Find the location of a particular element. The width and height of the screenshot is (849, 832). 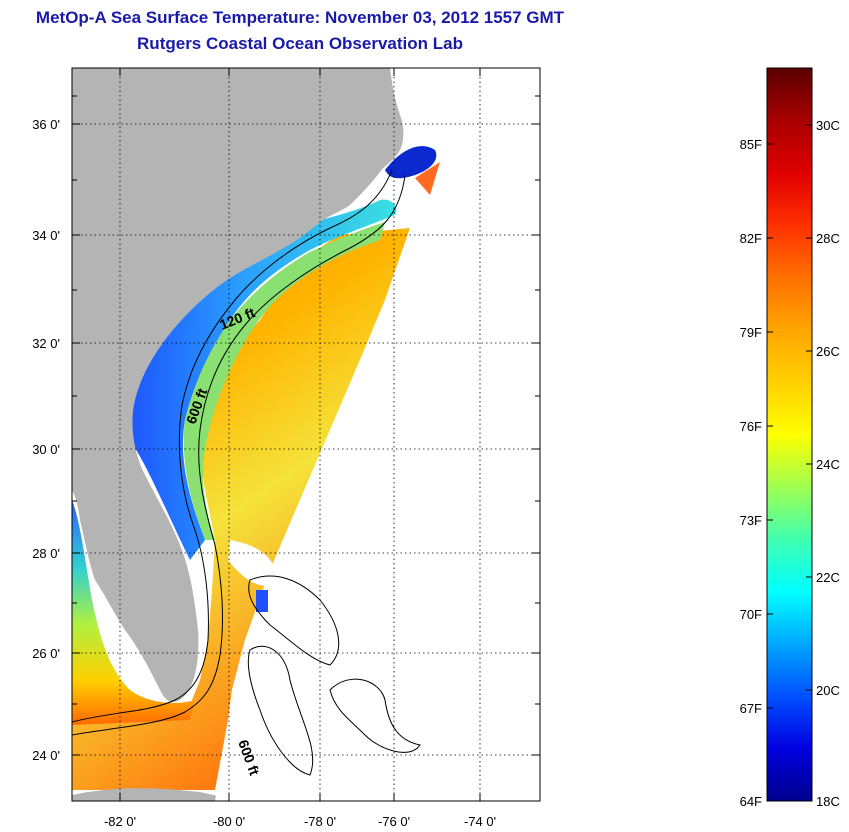

colorbar-c-30: 30C is located at coordinates (828, 125).